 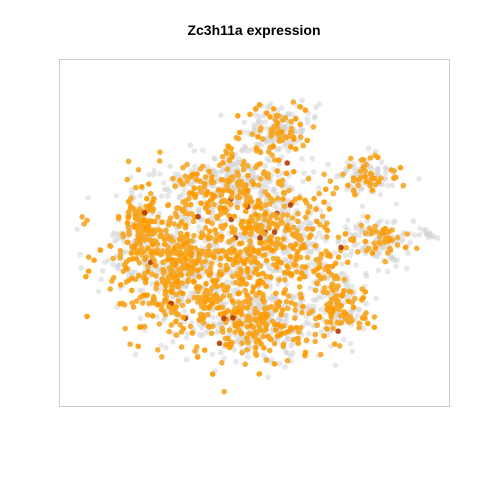 What do you see at coordinates (169, 191) in the screenshot?
I see `point-background-2032` at bounding box center [169, 191].